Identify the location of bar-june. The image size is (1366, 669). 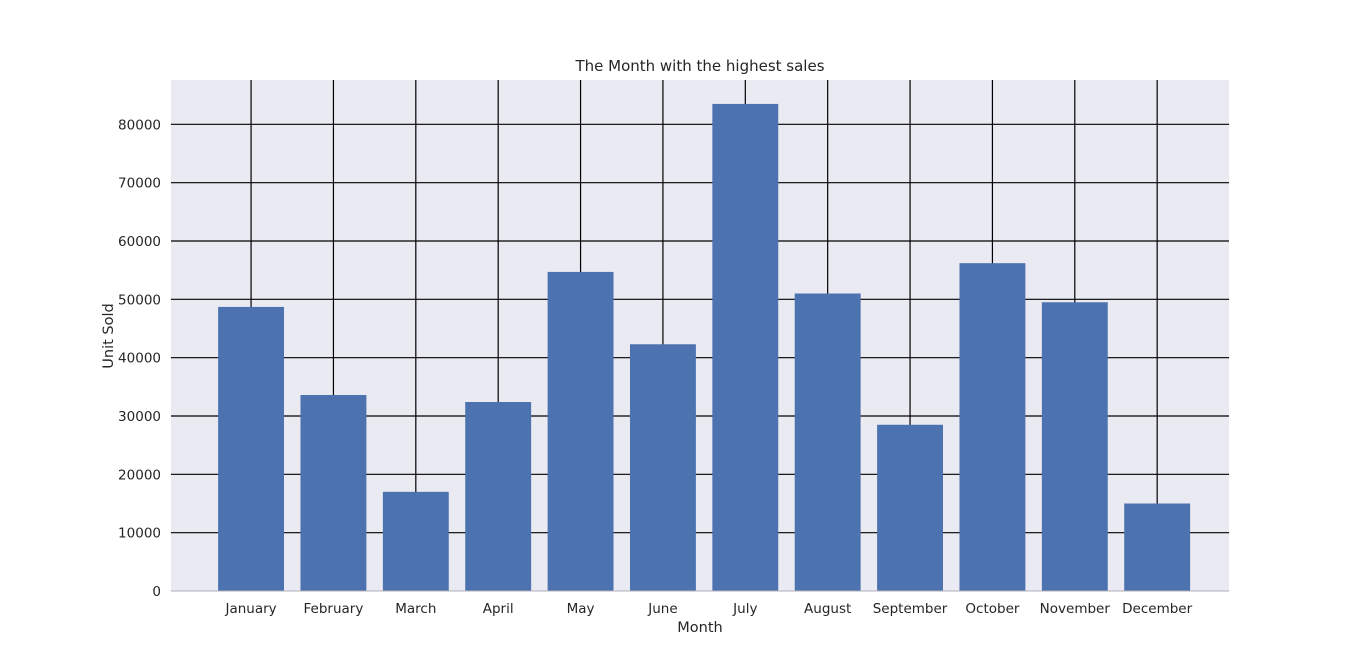
(662, 467).